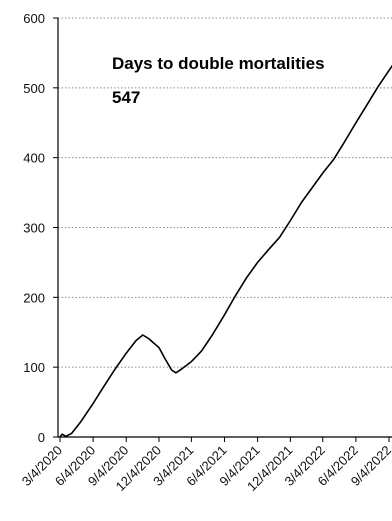 The height and width of the screenshot is (521, 392). Describe the element at coordinates (34, 158) in the screenshot. I see `y-tick-label: 400` at that location.